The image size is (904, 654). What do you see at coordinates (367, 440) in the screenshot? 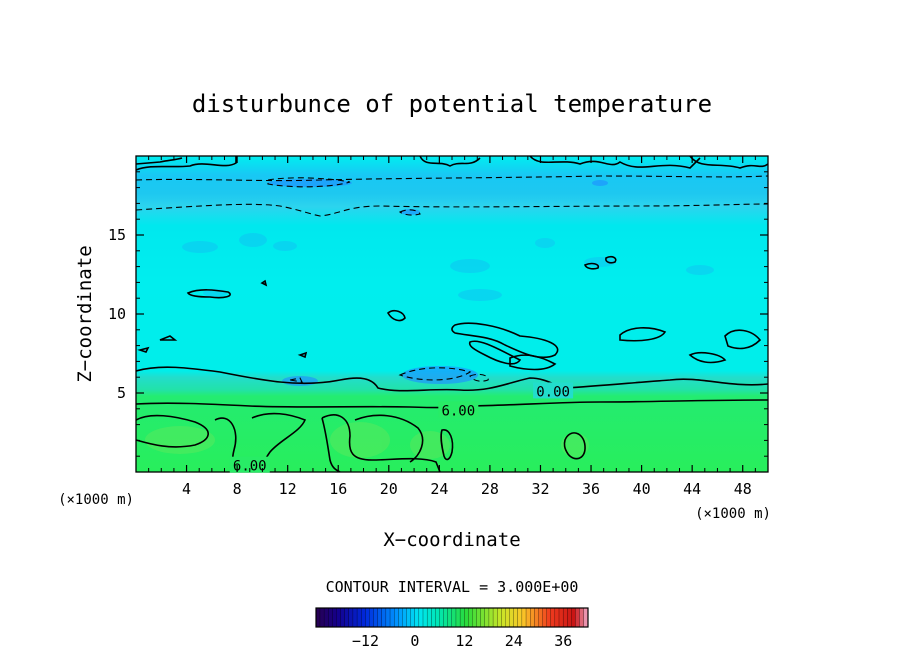
I see `warm-patches` at bounding box center [367, 440].